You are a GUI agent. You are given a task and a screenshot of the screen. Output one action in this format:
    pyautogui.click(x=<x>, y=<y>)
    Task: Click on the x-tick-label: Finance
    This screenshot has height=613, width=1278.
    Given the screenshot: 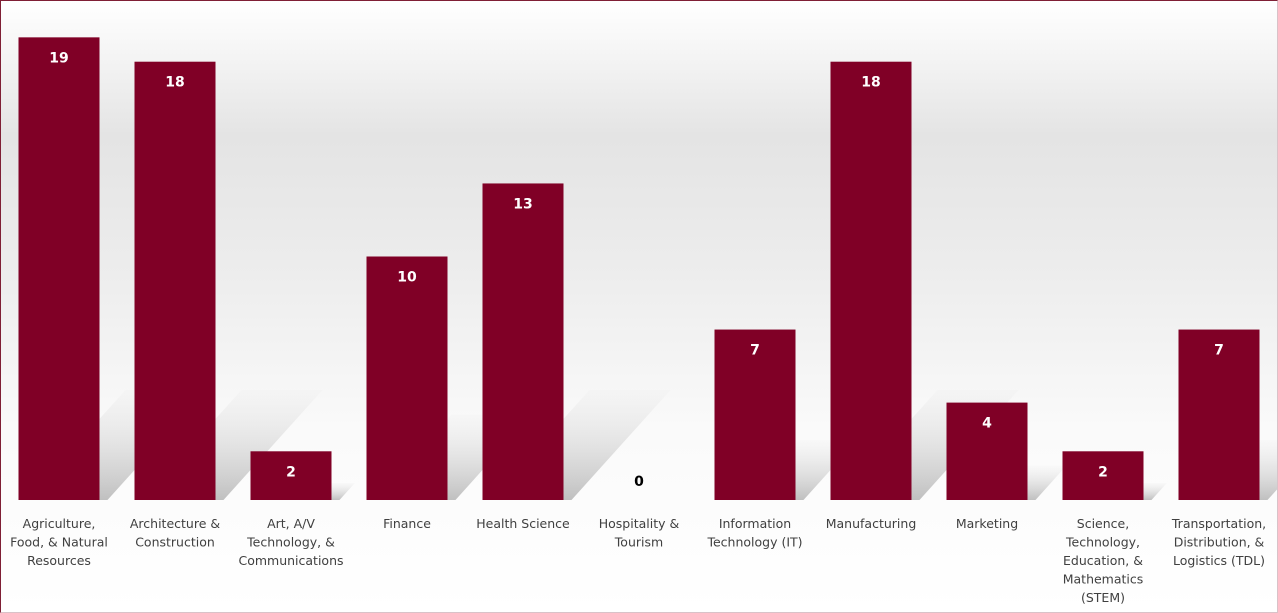 What is the action you would take?
    pyautogui.click(x=407, y=523)
    